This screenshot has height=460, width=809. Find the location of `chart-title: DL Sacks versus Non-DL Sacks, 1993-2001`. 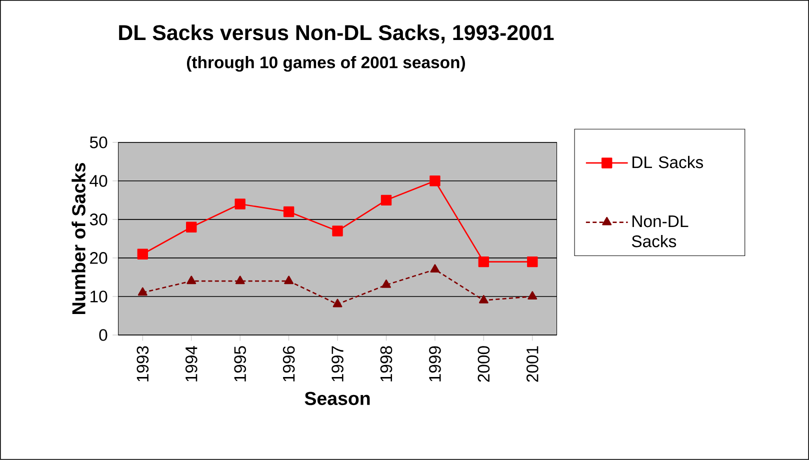

chart-title: DL Sacks versus Non-DL Sacks, 1993-2001 is located at coordinates (336, 34).